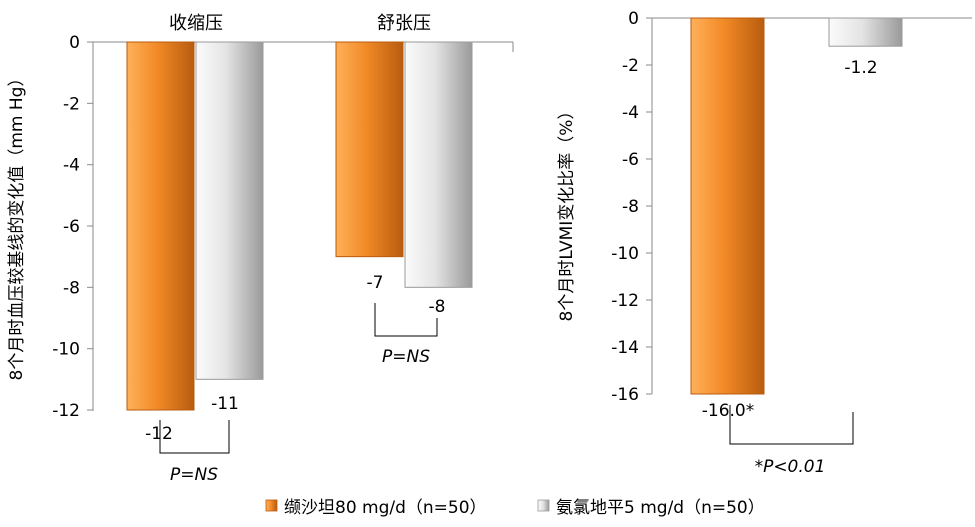 The width and height of the screenshot is (975, 527). What do you see at coordinates (660, 508) in the screenshot?
I see `legend-label-amlodipine: 氨氯地平5 mg/d（n=50）` at bounding box center [660, 508].